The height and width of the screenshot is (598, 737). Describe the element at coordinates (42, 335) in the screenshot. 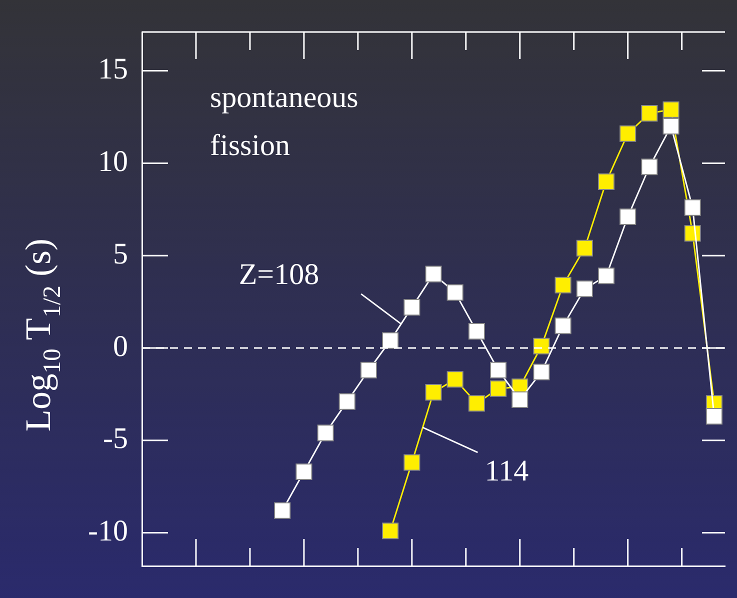

I see `y-axis-title: Log10 T1/2 (s)` at that location.